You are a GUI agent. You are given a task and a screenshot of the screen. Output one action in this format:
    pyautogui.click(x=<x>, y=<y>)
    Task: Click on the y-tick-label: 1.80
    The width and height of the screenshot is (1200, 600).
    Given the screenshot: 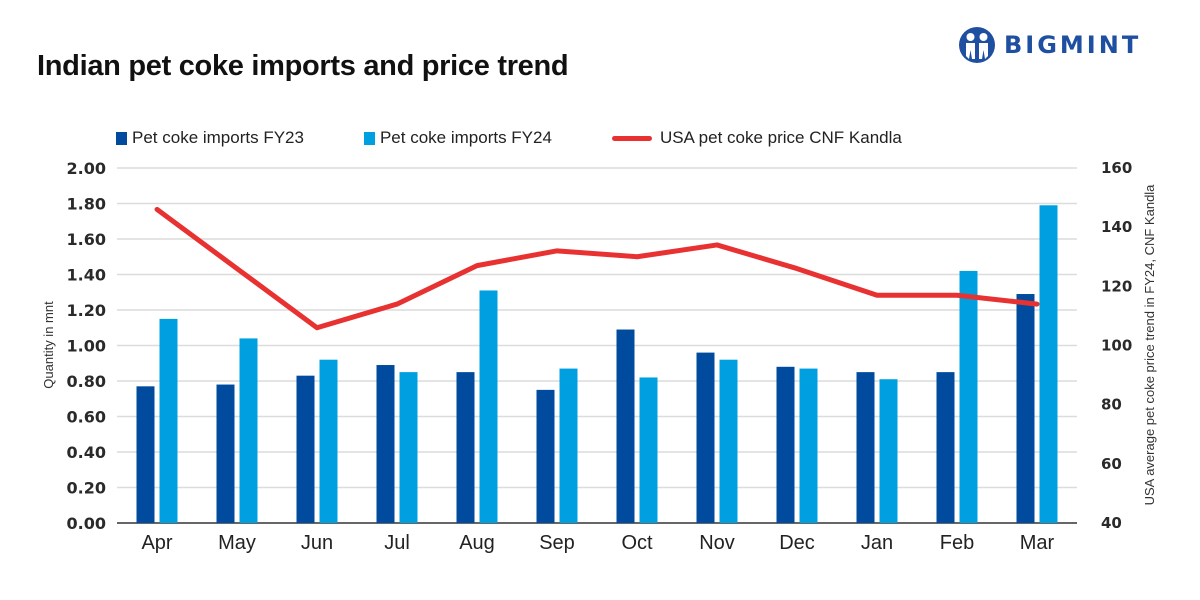 What is the action you would take?
    pyautogui.click(x=86, y=204)
    